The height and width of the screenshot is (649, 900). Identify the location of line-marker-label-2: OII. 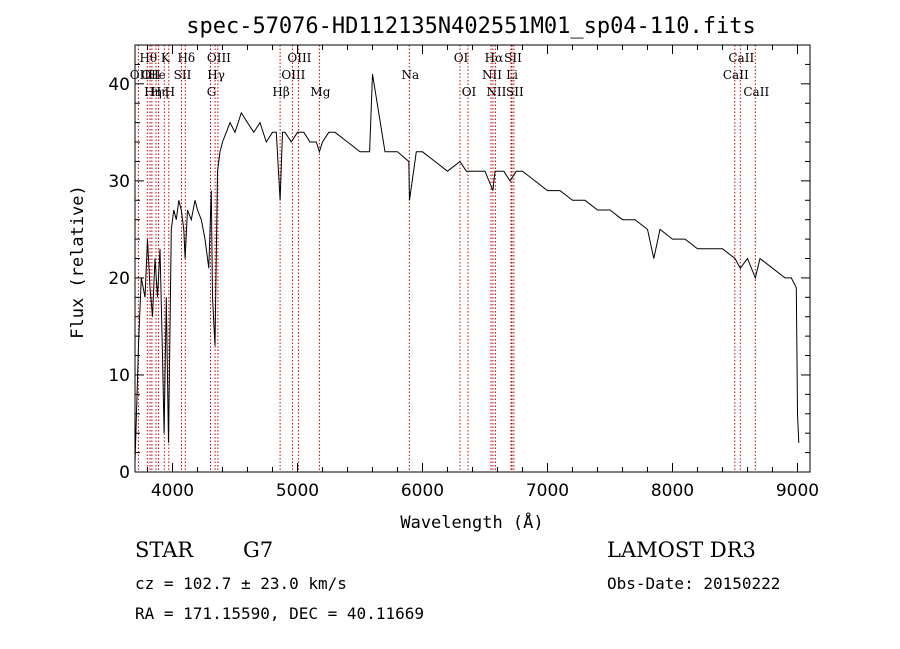
(151, 75).